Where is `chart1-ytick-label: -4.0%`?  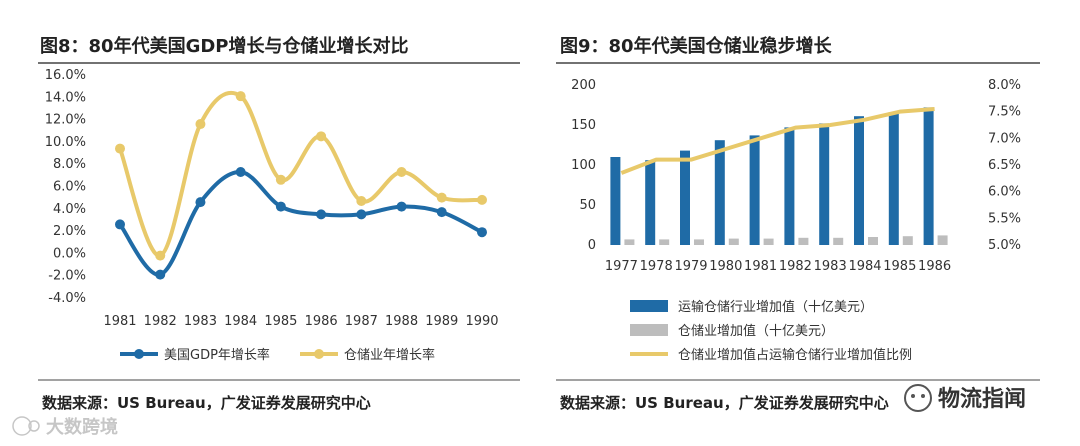 chart1-ytick-label: -4.0% is located at coordinates (67, 298).